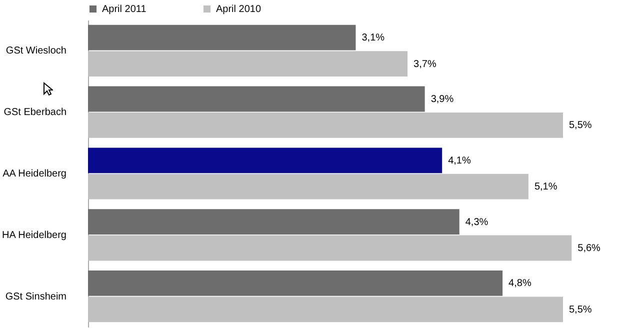 Image resolution: width=624 pixels, height=331 pixels. What do you see at coordinates (239, 9) in the screenshot?
I see `legend-label: April 2010` at bounding box center [239, 9].